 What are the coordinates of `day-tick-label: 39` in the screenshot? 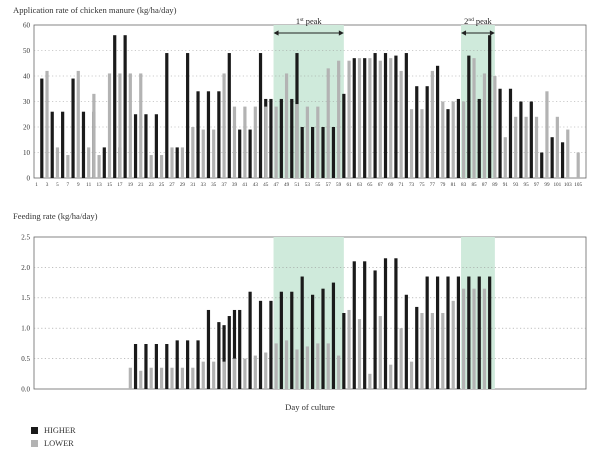 It's located at (235, 185).